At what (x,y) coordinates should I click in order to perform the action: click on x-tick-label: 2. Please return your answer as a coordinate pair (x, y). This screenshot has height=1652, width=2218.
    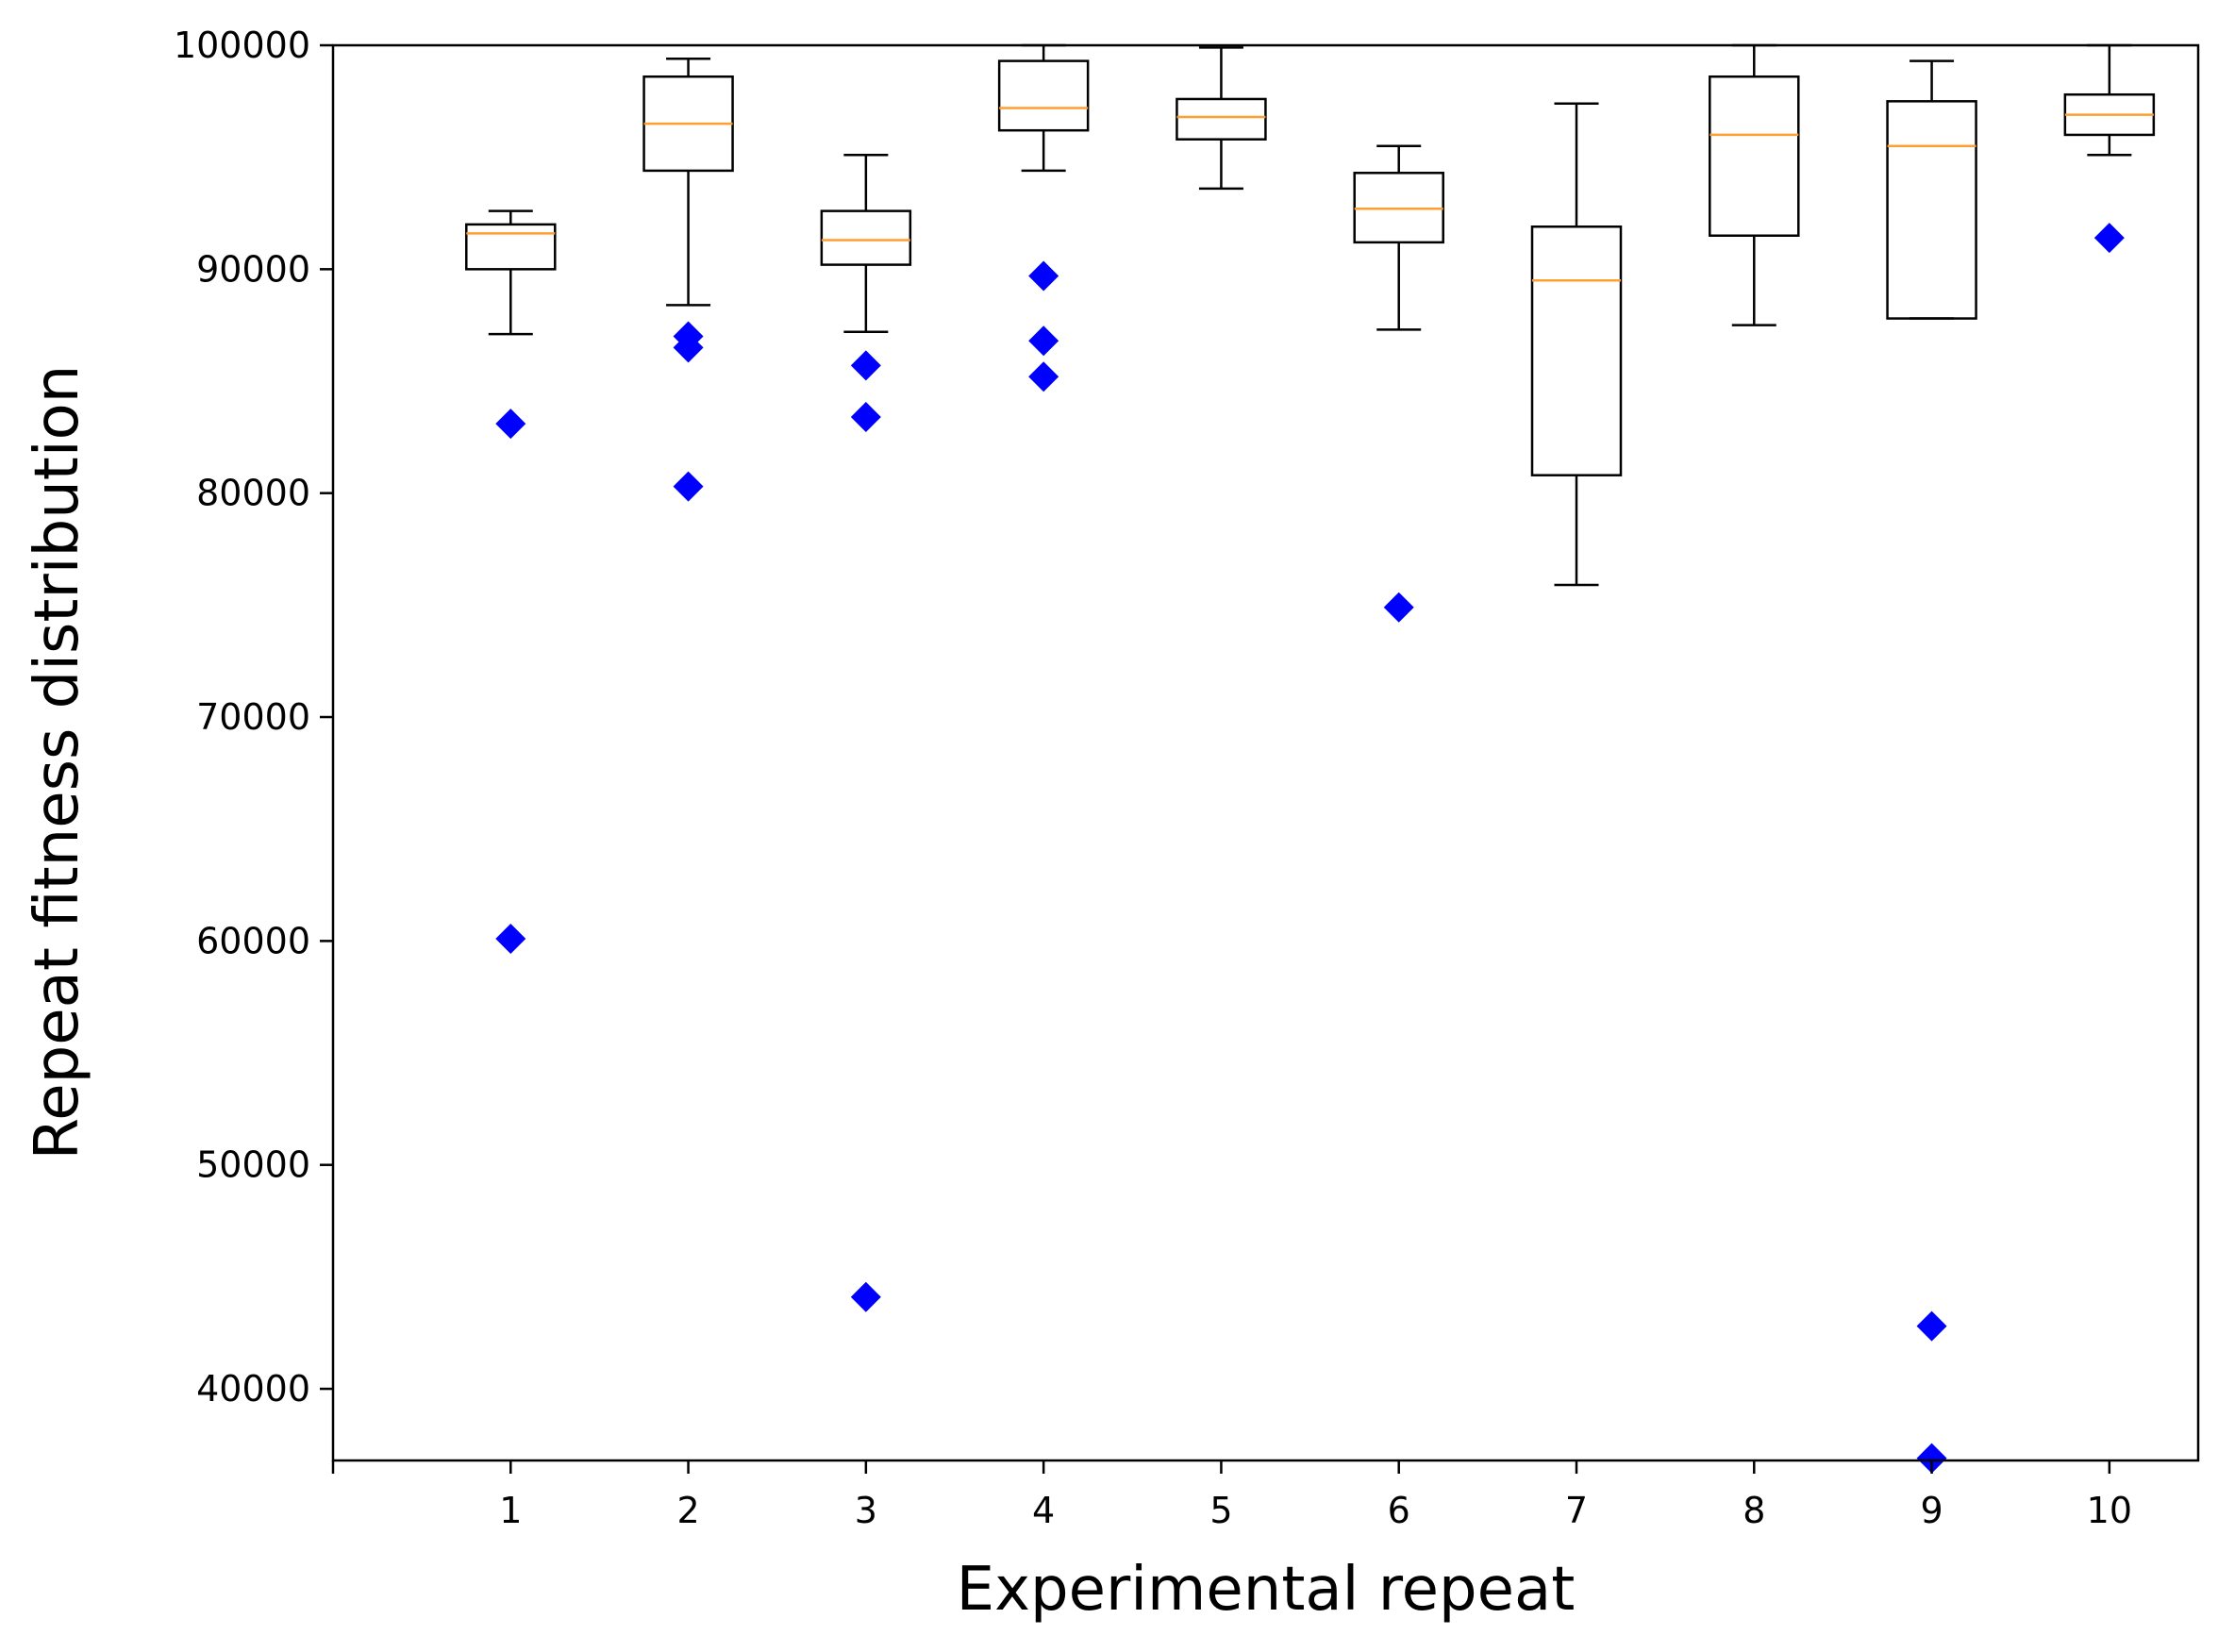
    Looking at the image, I should click on (687, 1510).